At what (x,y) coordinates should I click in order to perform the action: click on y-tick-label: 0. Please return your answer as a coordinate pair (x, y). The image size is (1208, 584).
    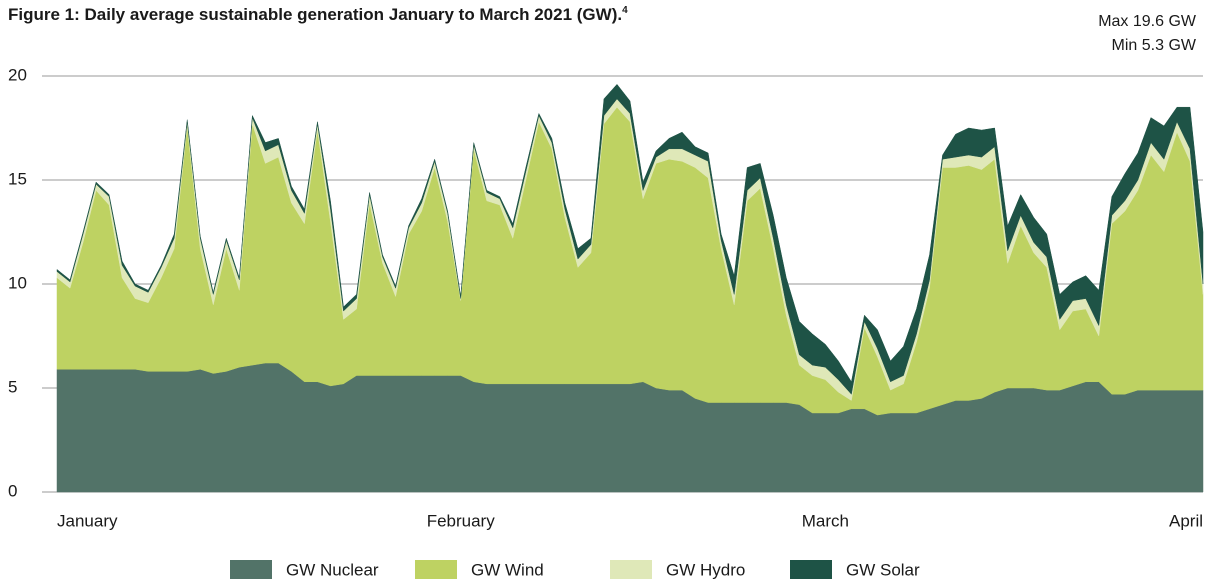
    Looking at the image, I should click on (12, 490).